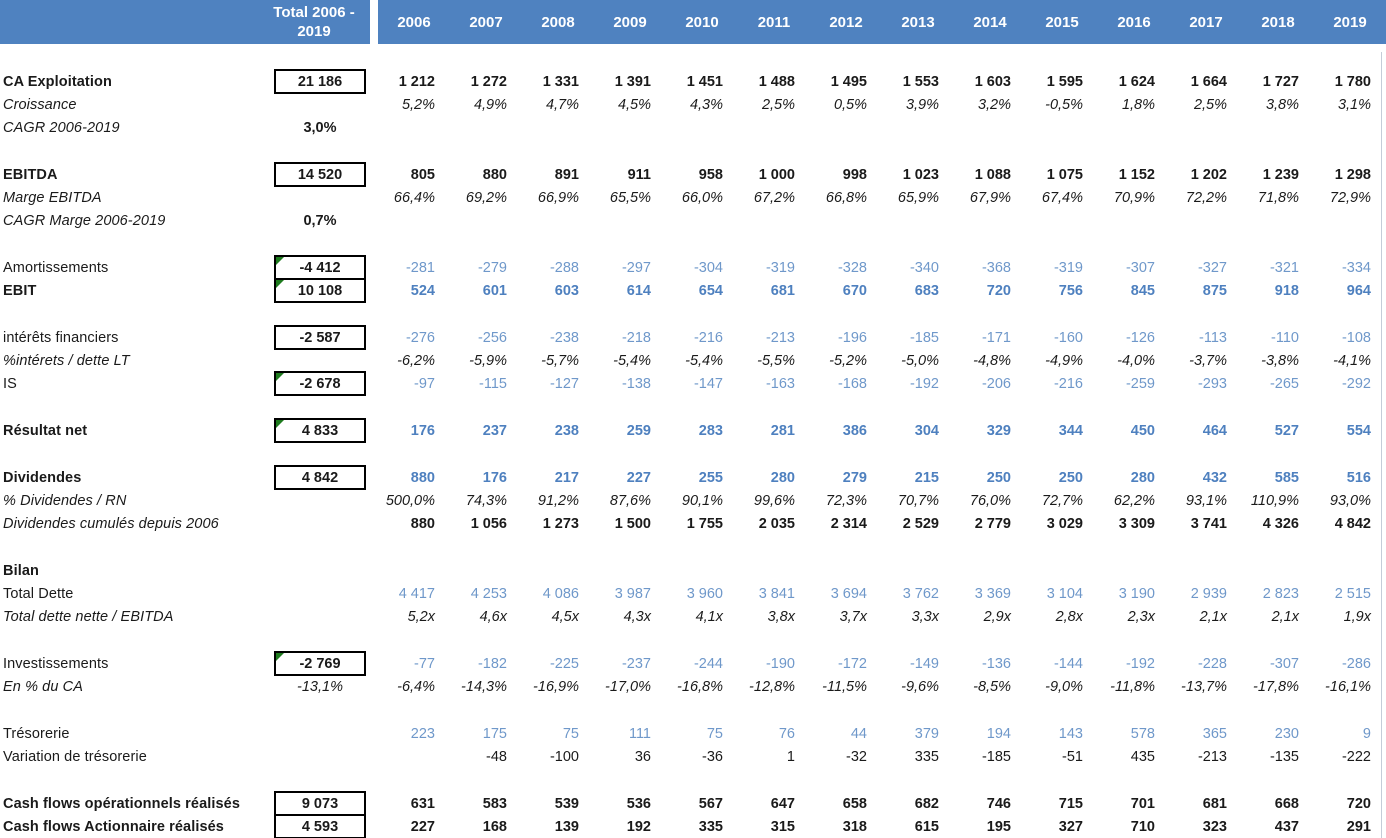  Describe the element at coordinates (1136, 360) in the screenshot. I see `value-cell-2016: -4,0%` at that location.